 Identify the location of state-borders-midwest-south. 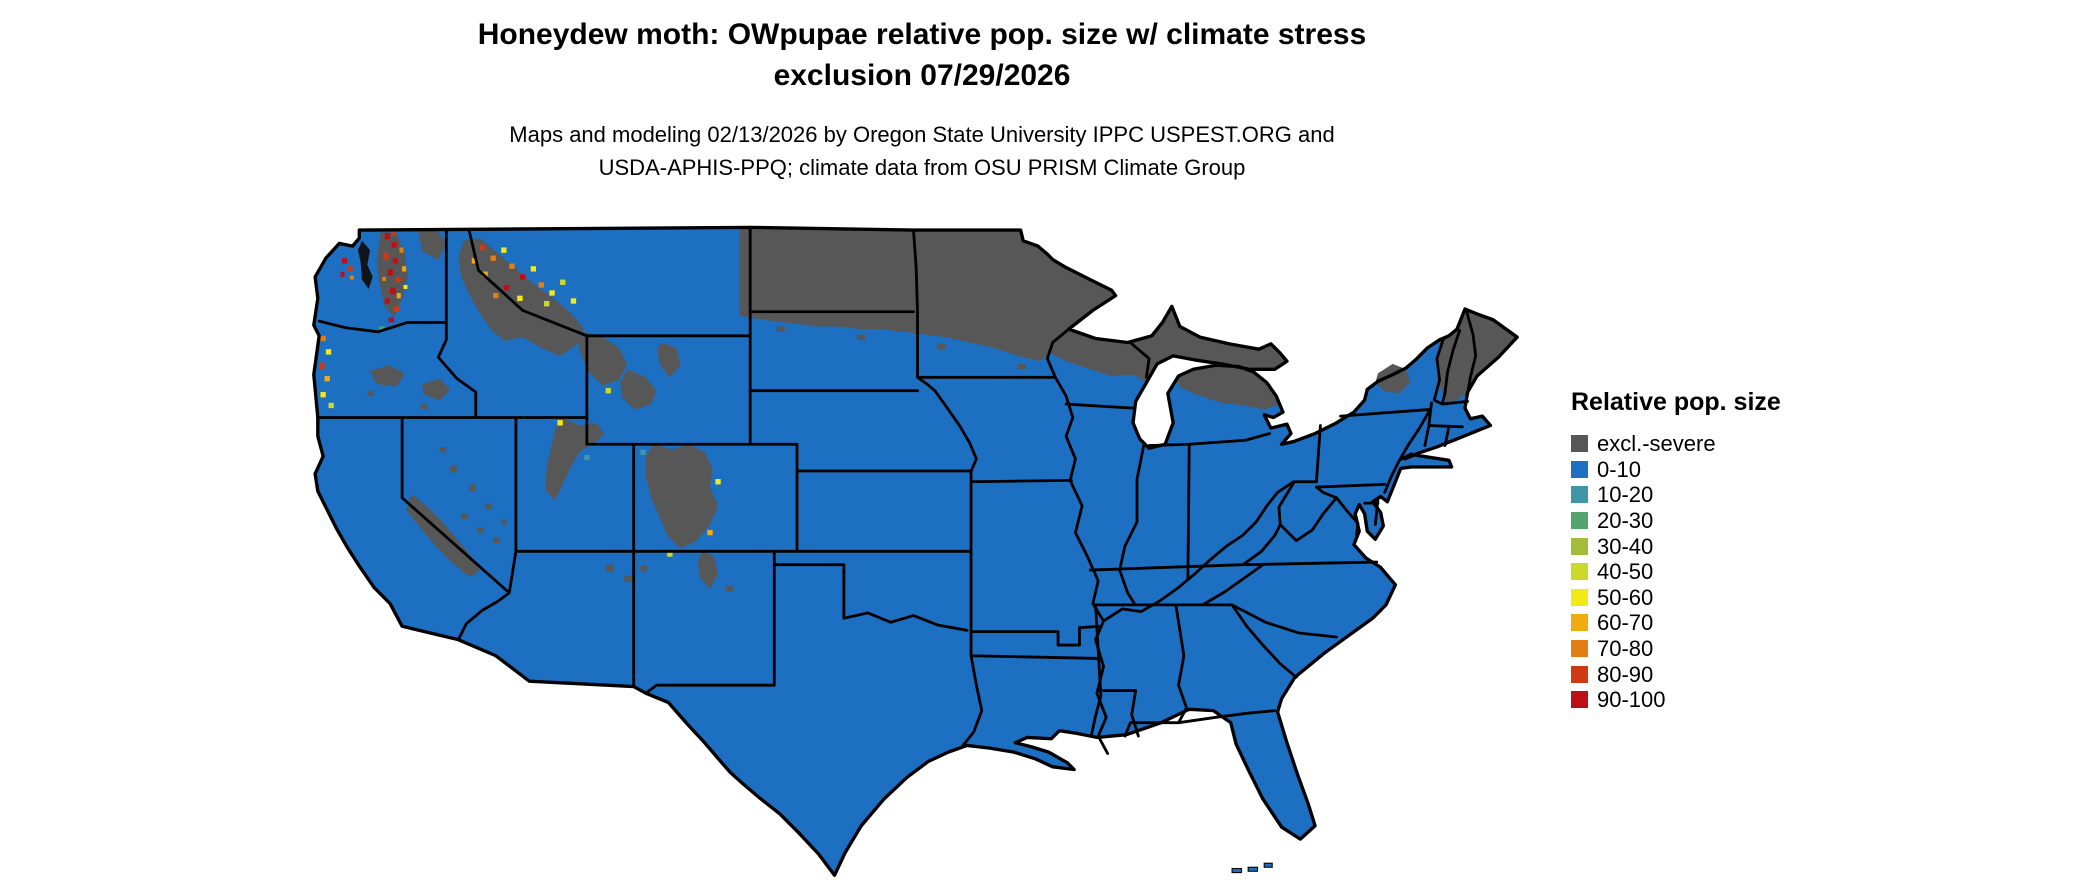
(1221, 539).